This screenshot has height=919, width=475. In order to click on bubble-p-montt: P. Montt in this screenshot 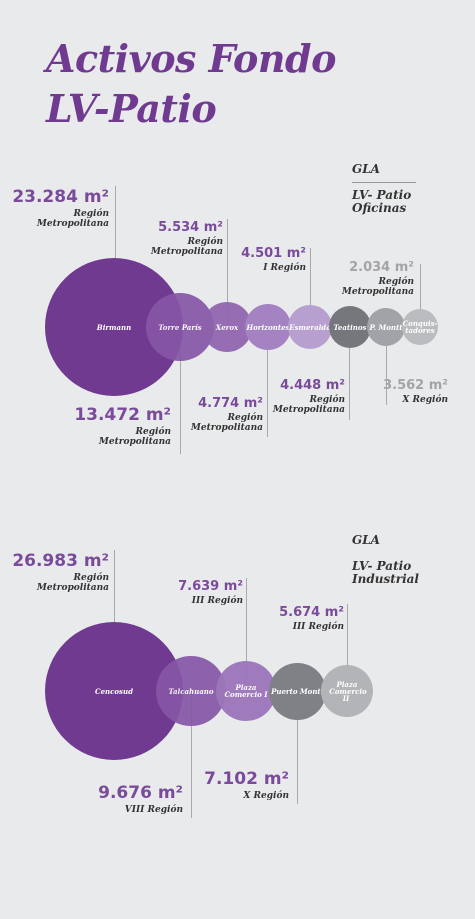, I will do `click(386, 327)`.